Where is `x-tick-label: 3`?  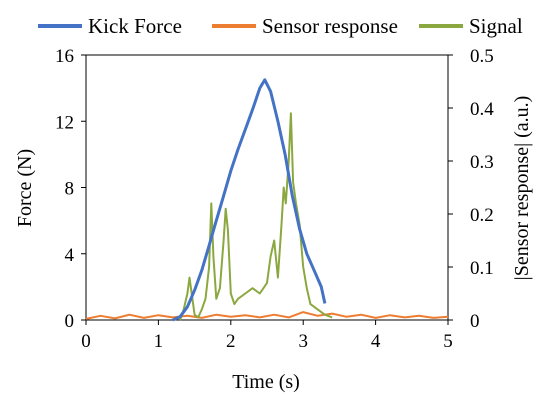
x-tick-label: 3 is located at coordinates (303, 341).